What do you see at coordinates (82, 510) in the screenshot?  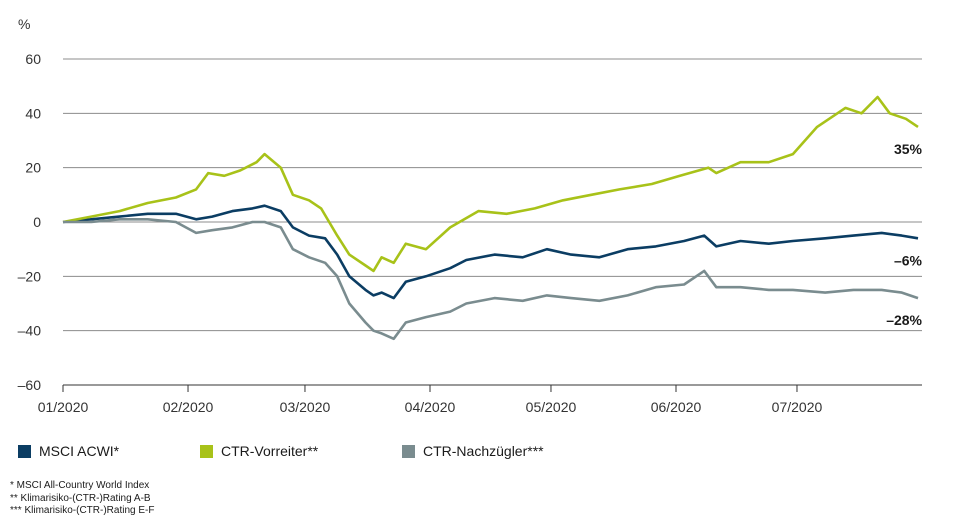 I see `footnote: *** Klimarisiko-(CTR-)Rating E-F` at bounding box center [82, 510].